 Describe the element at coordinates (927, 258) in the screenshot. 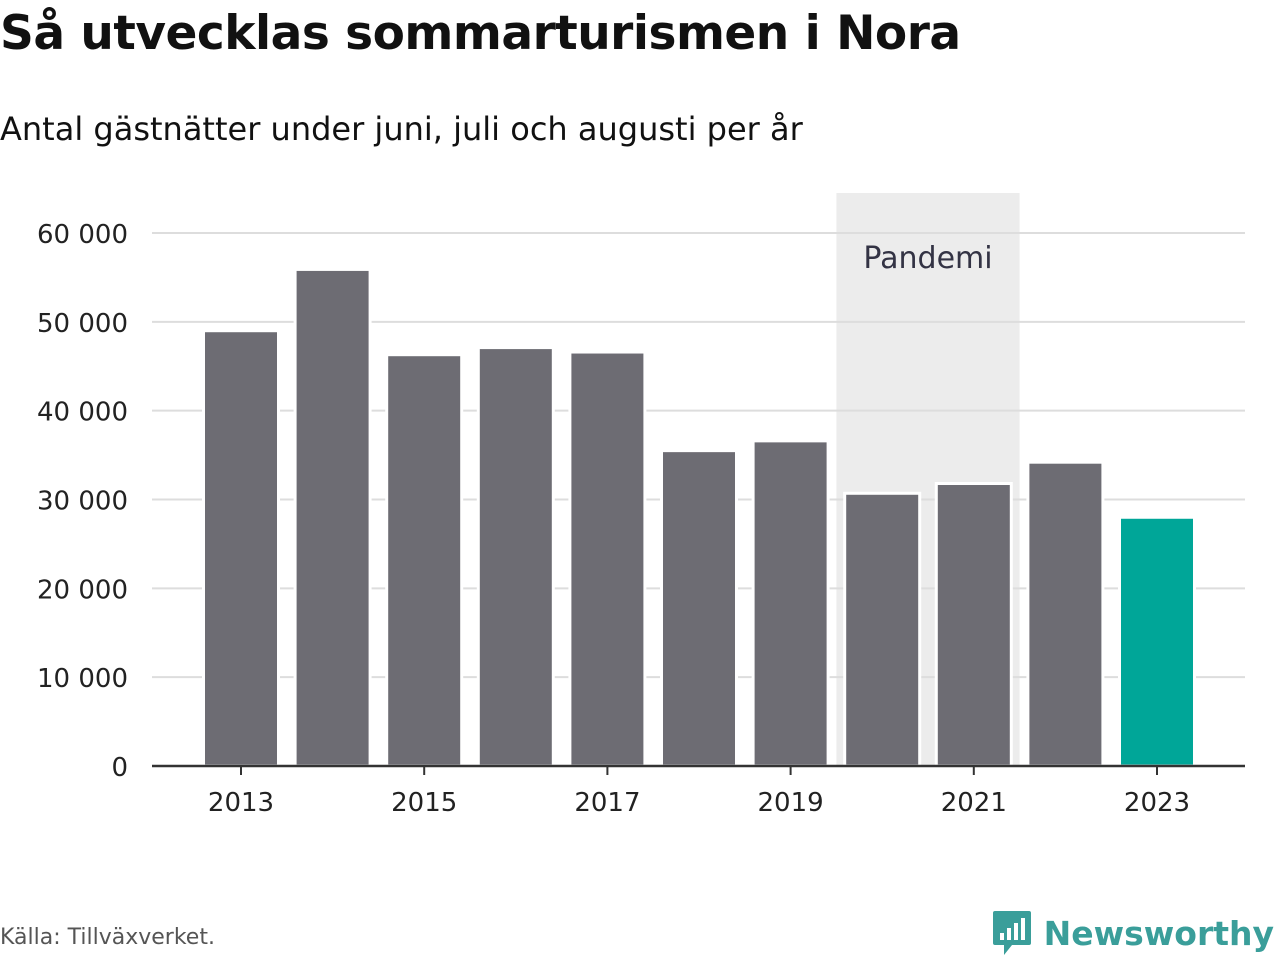

I see `annotation-label: Pandemi` at that location.